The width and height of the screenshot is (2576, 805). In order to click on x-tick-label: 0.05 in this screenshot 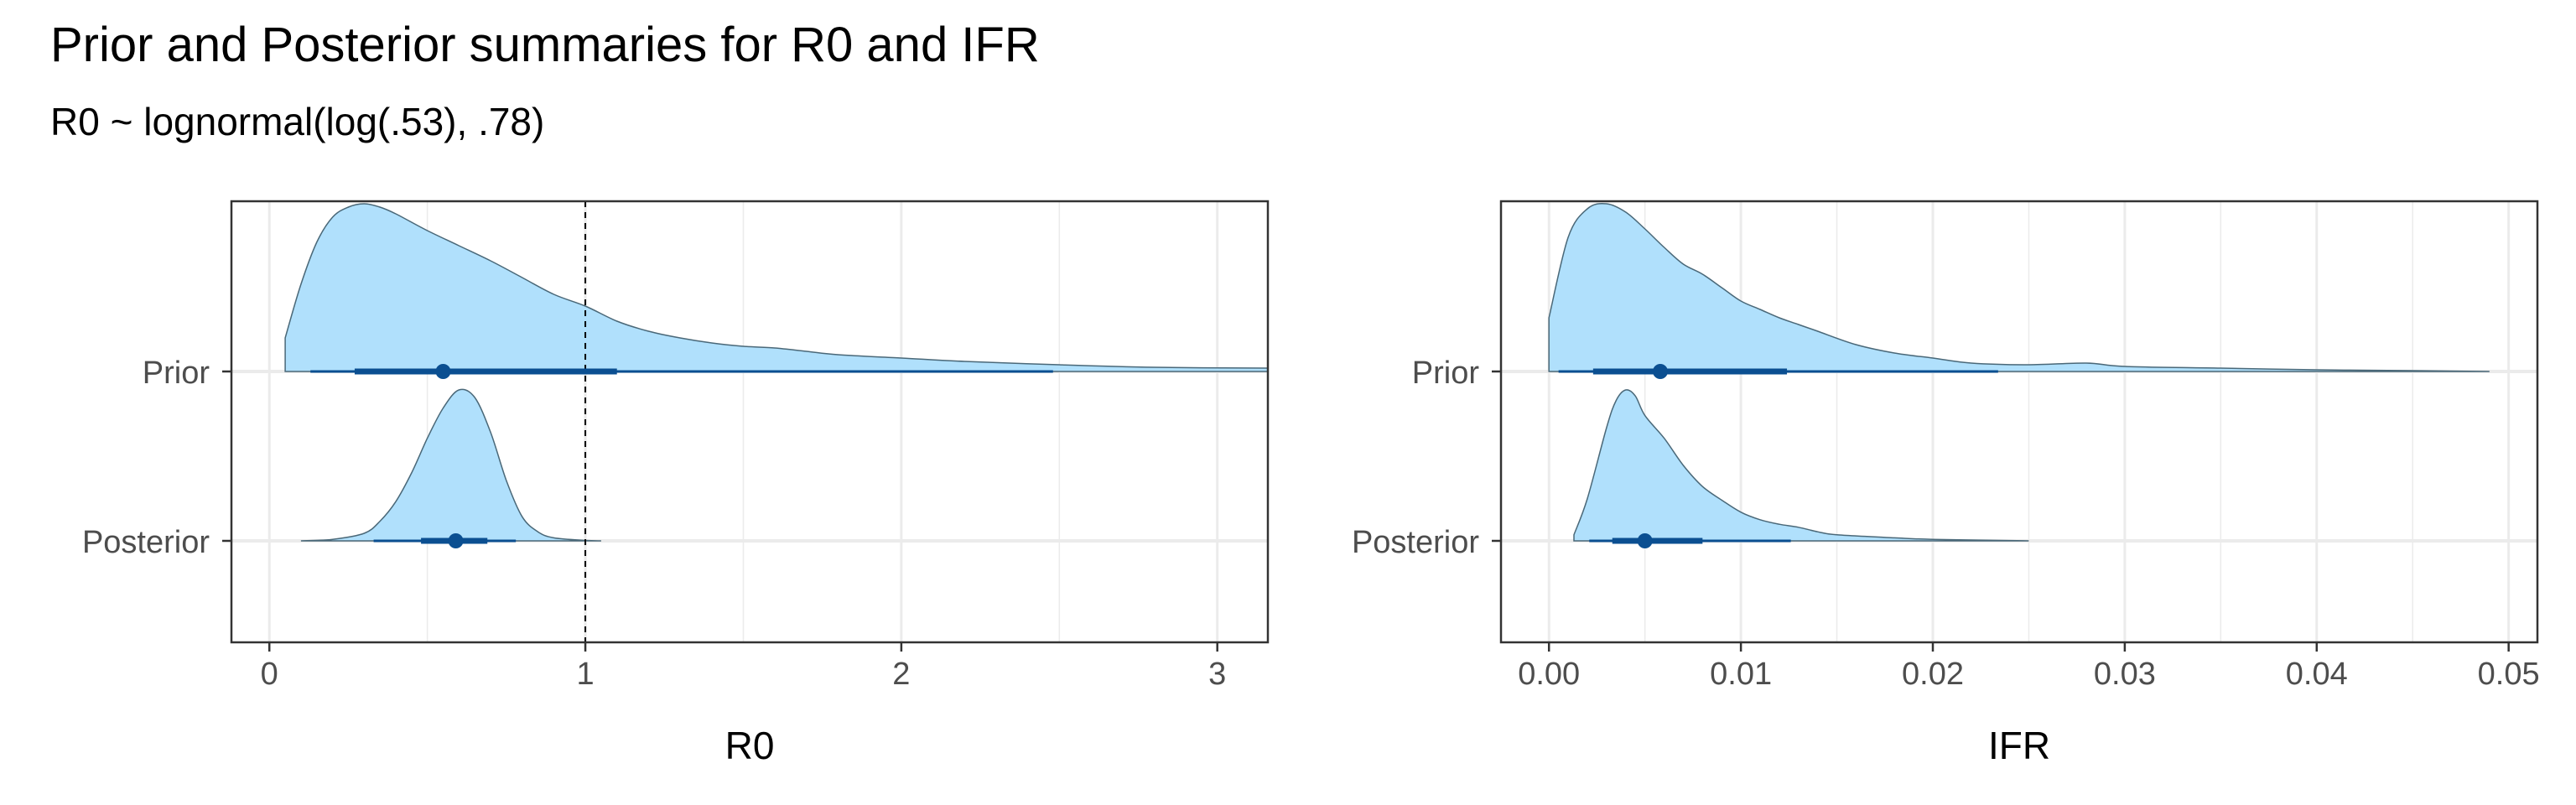, I will do `click(2509, 674)`.